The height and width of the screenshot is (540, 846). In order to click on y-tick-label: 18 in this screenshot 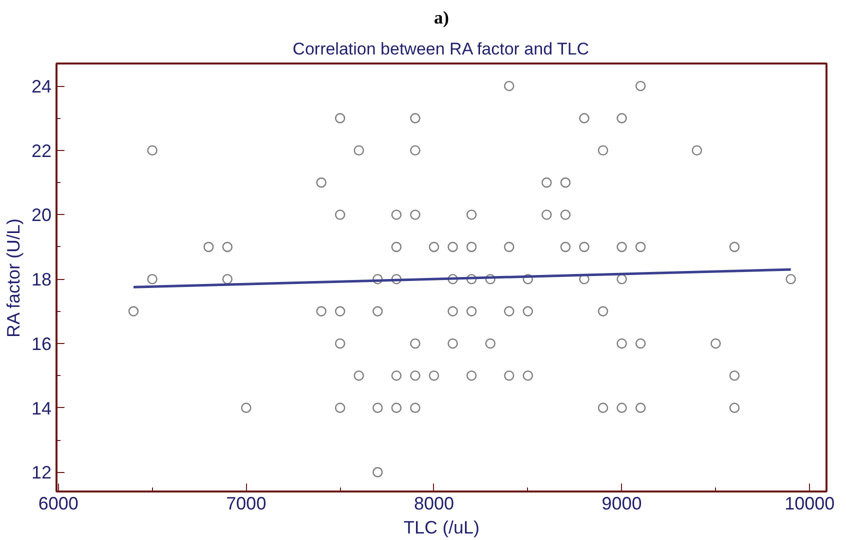, I will do `click(41, 280)`.